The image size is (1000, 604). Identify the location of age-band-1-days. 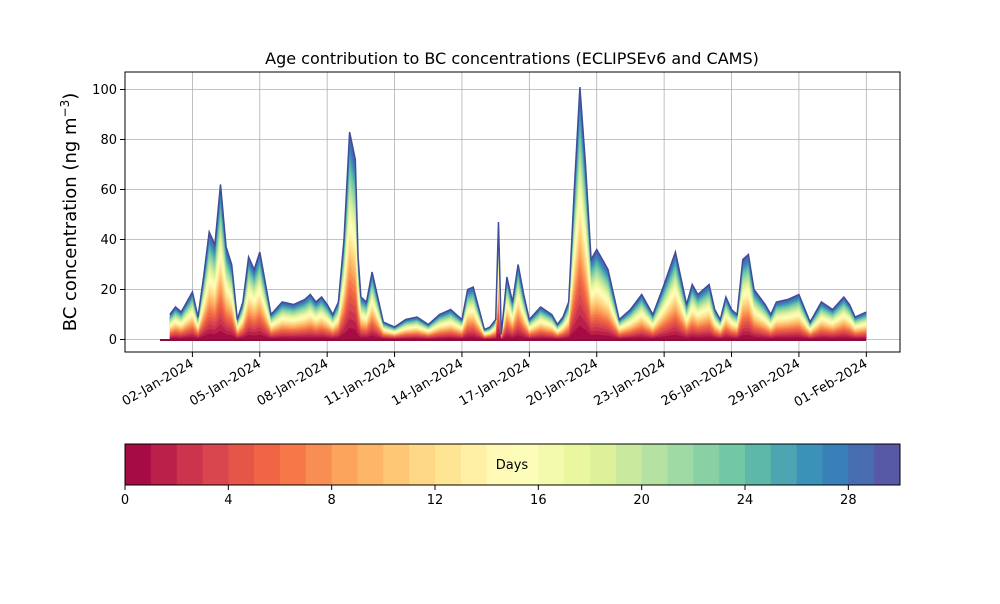
(518, 327).